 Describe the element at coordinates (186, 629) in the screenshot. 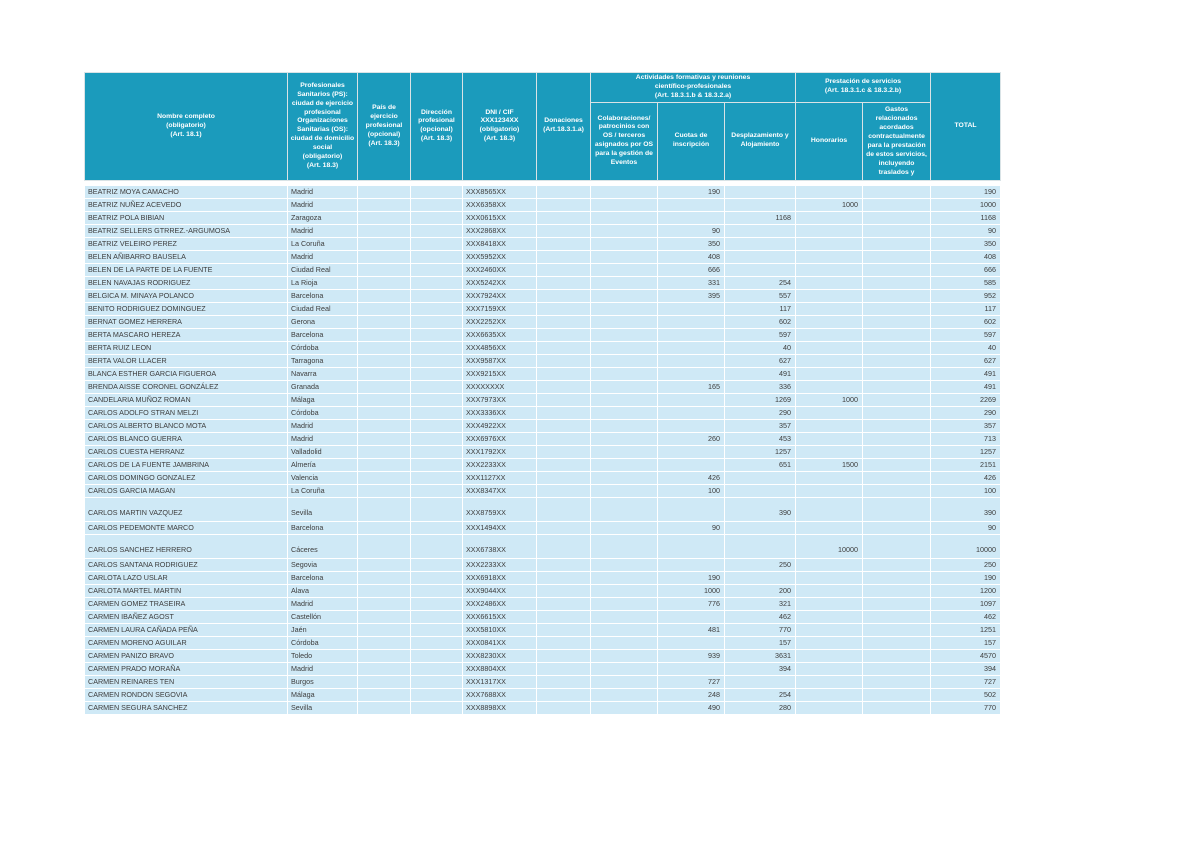

I see `cell-name: CARMEN LAURA CAÑADA PEÑA` at that location.